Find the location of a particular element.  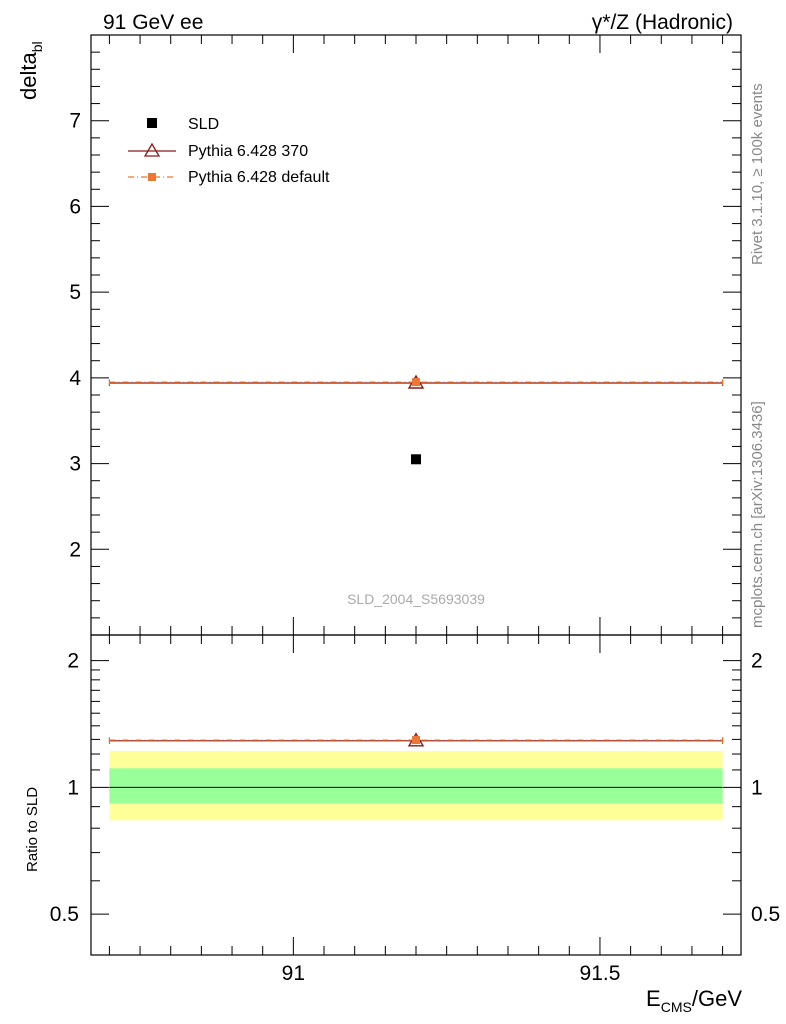

header-right-label: γ*/Z (Hadronic) is located at coordinates (662, 22).